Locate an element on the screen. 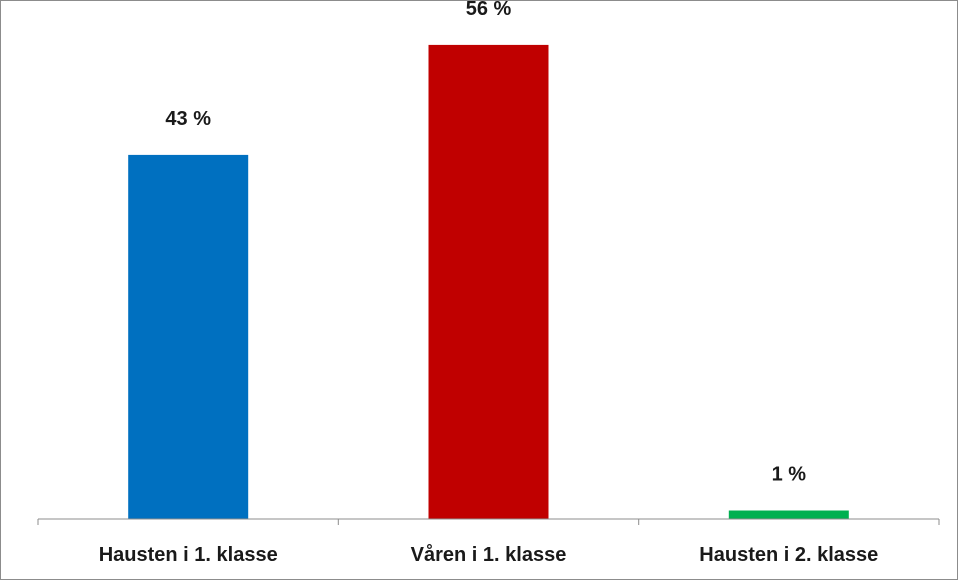  category-label-3: Hausten i 2. klasse is located at coordinates (788, 555).